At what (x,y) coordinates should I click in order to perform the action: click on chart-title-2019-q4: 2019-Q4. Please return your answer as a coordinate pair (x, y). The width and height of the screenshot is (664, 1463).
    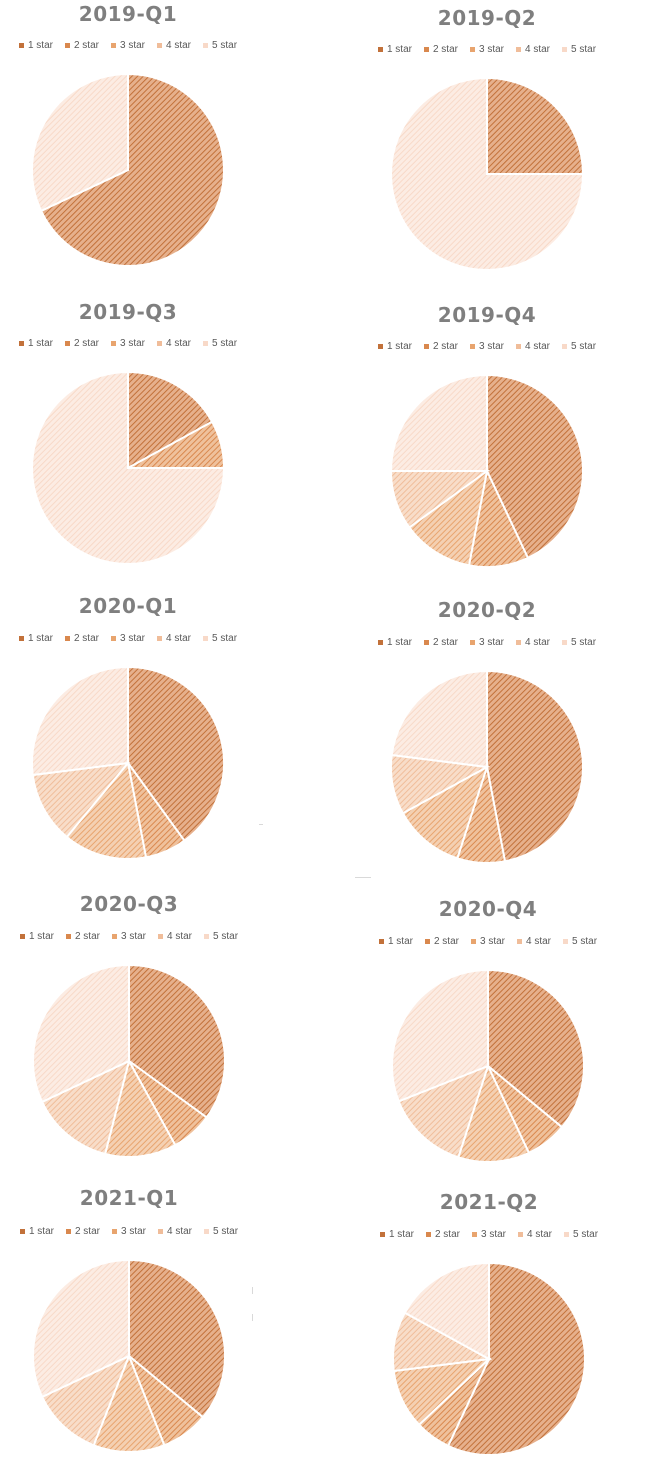
    Looking at the image, I should click on (487, 315).